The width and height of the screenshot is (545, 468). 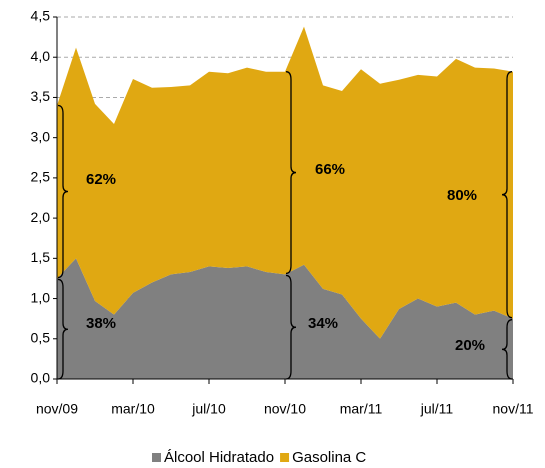 I want to click on y-tick-label: 3,0, so click(x=41, y=136).